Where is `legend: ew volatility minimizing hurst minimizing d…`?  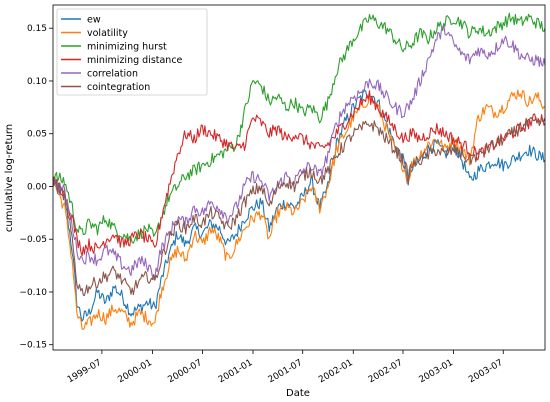
legend: ew volatility minimizing hurst minimizing d… is located at coordinates (132, 52).